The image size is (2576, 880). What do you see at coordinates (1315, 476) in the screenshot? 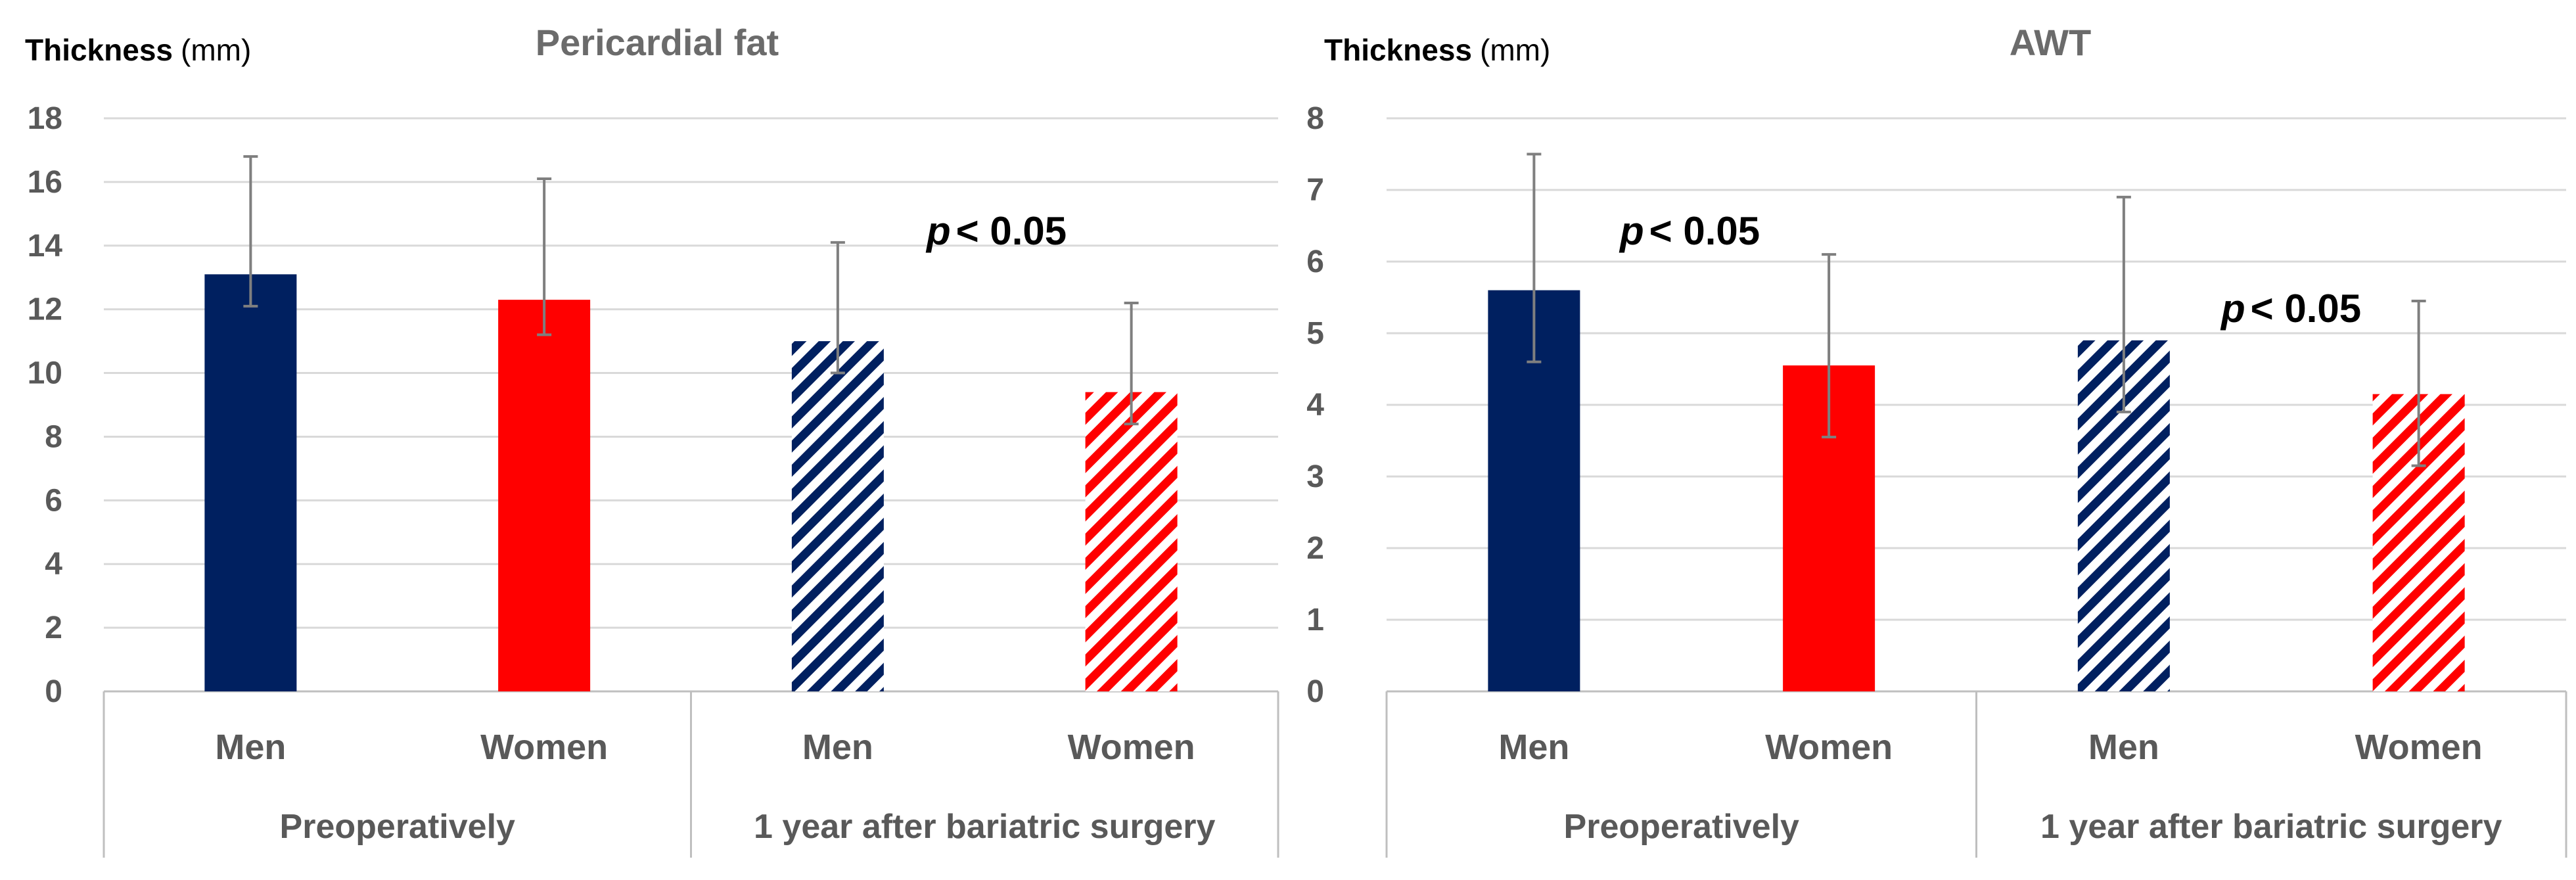
I see `y-tick-label: 3` at bounding box center [1315, 476].